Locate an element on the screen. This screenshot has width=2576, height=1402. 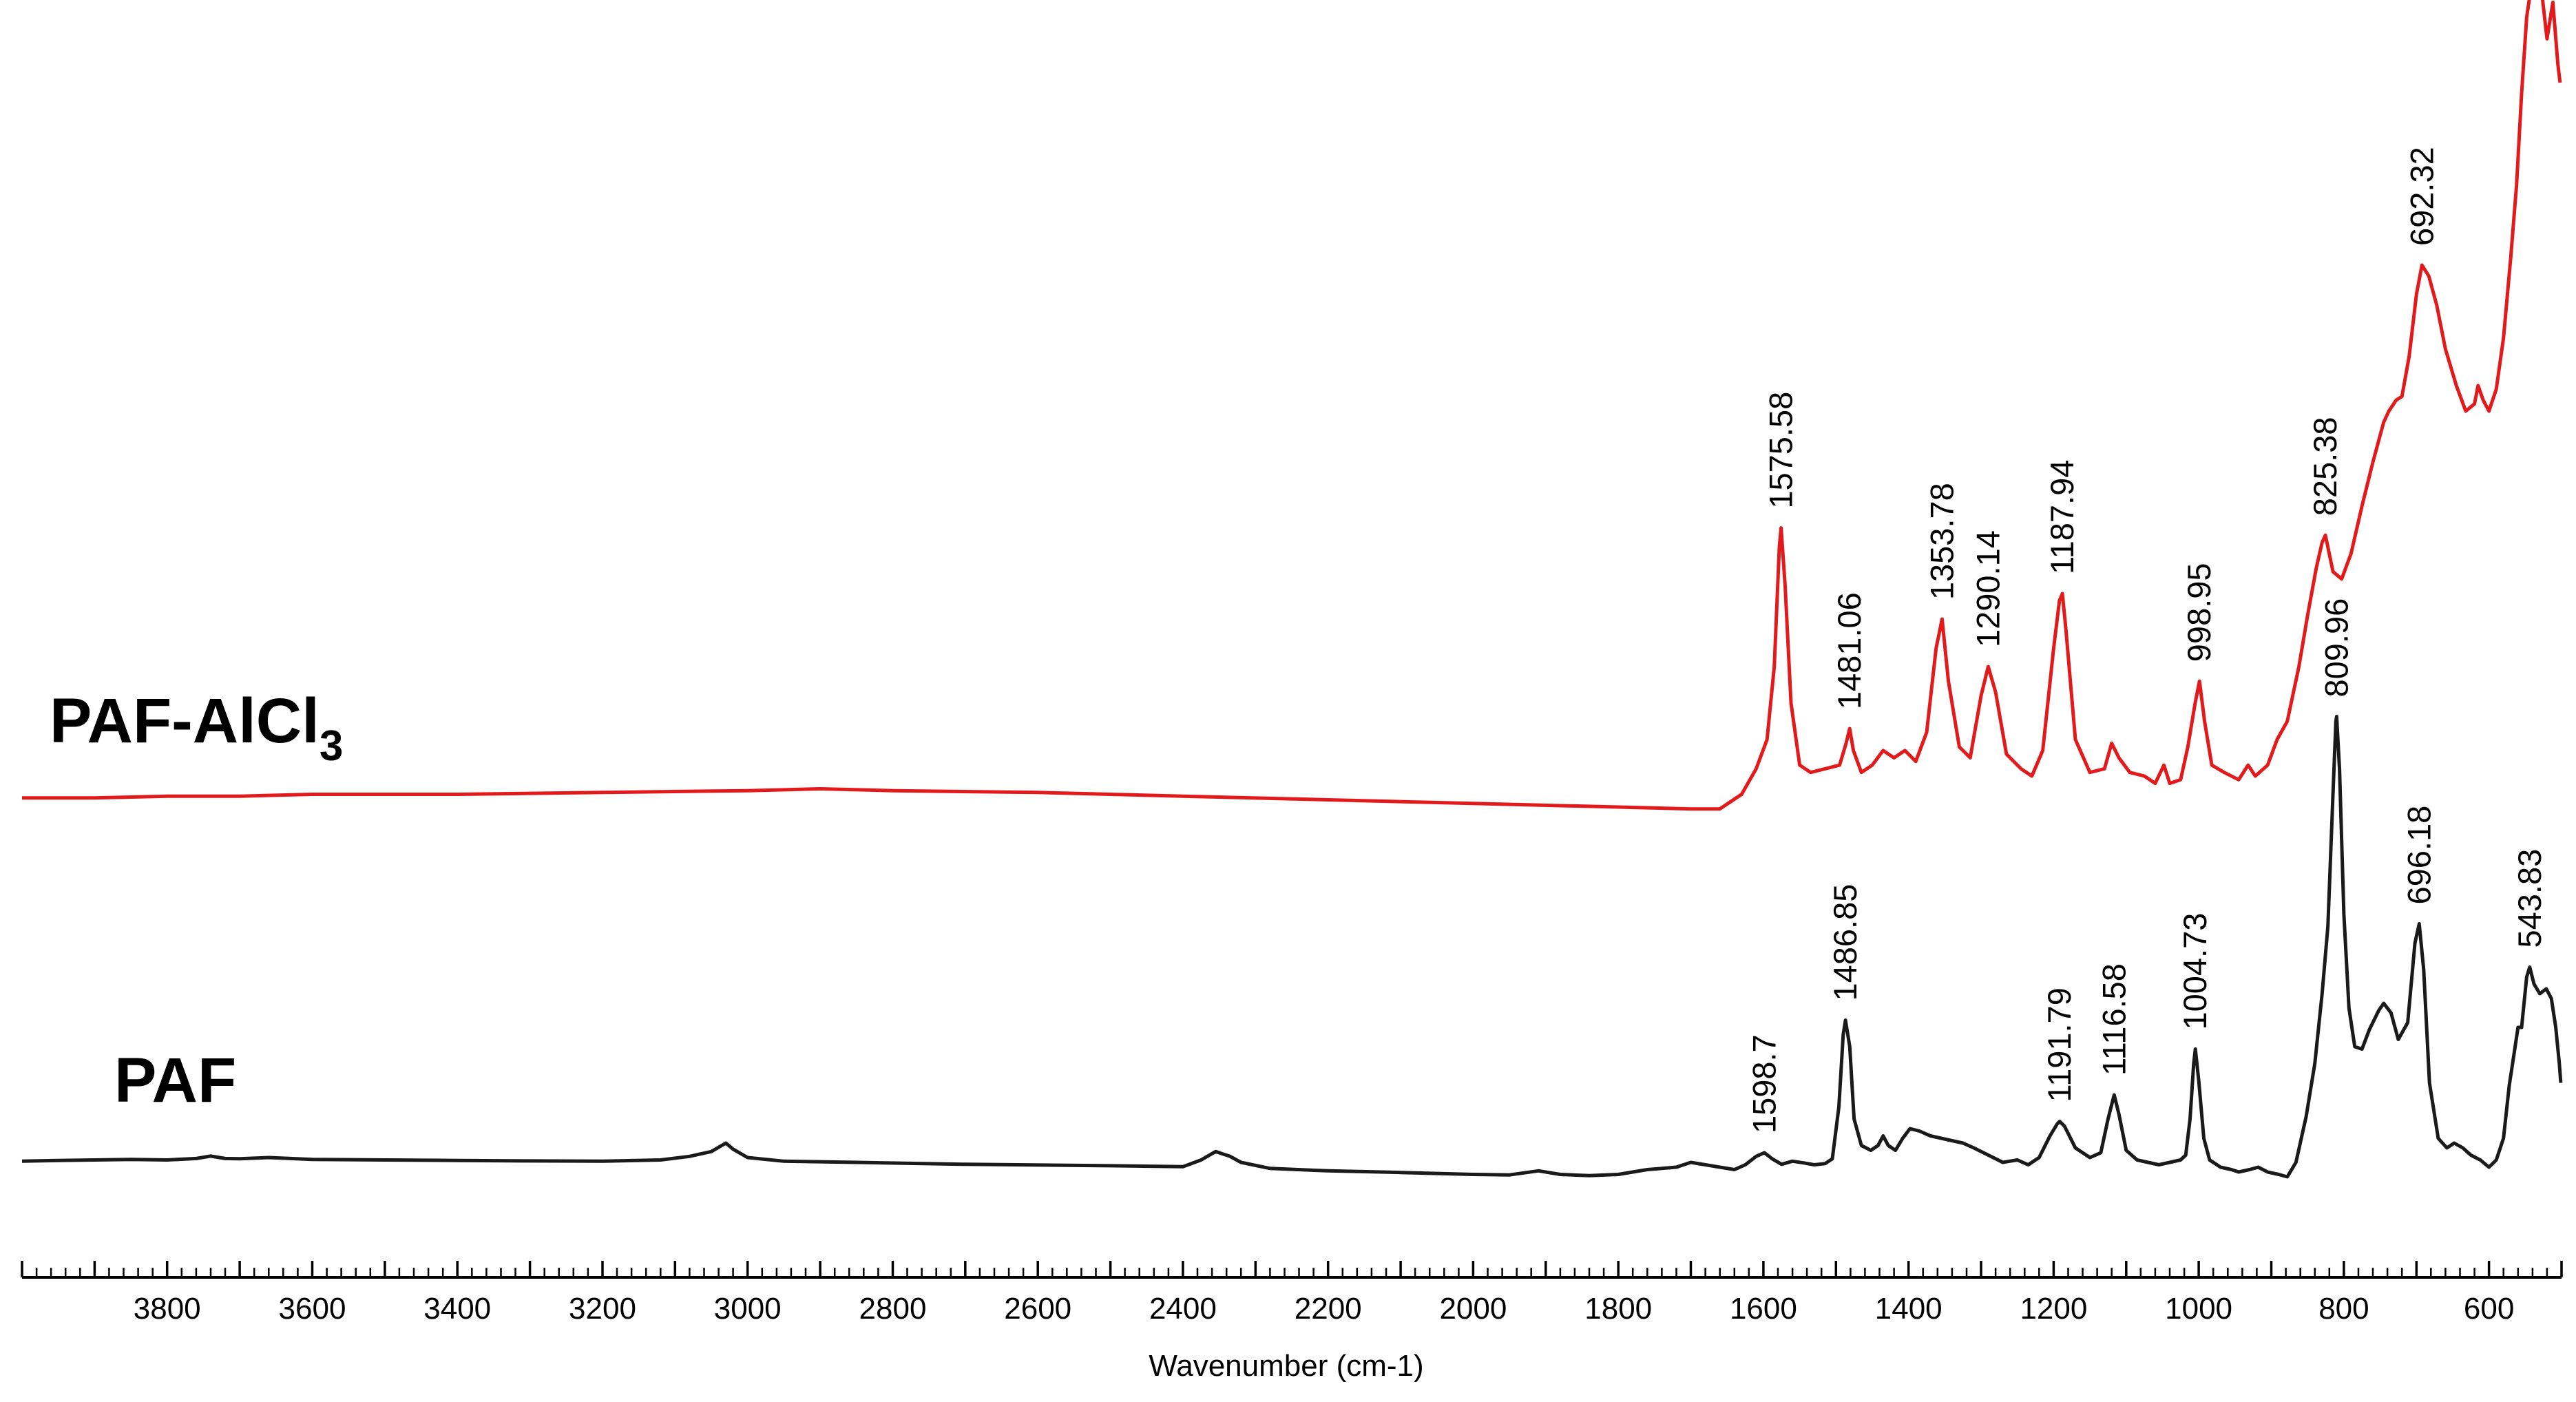
peak-label: 1187.94 is located at coordinates (2062, 517).